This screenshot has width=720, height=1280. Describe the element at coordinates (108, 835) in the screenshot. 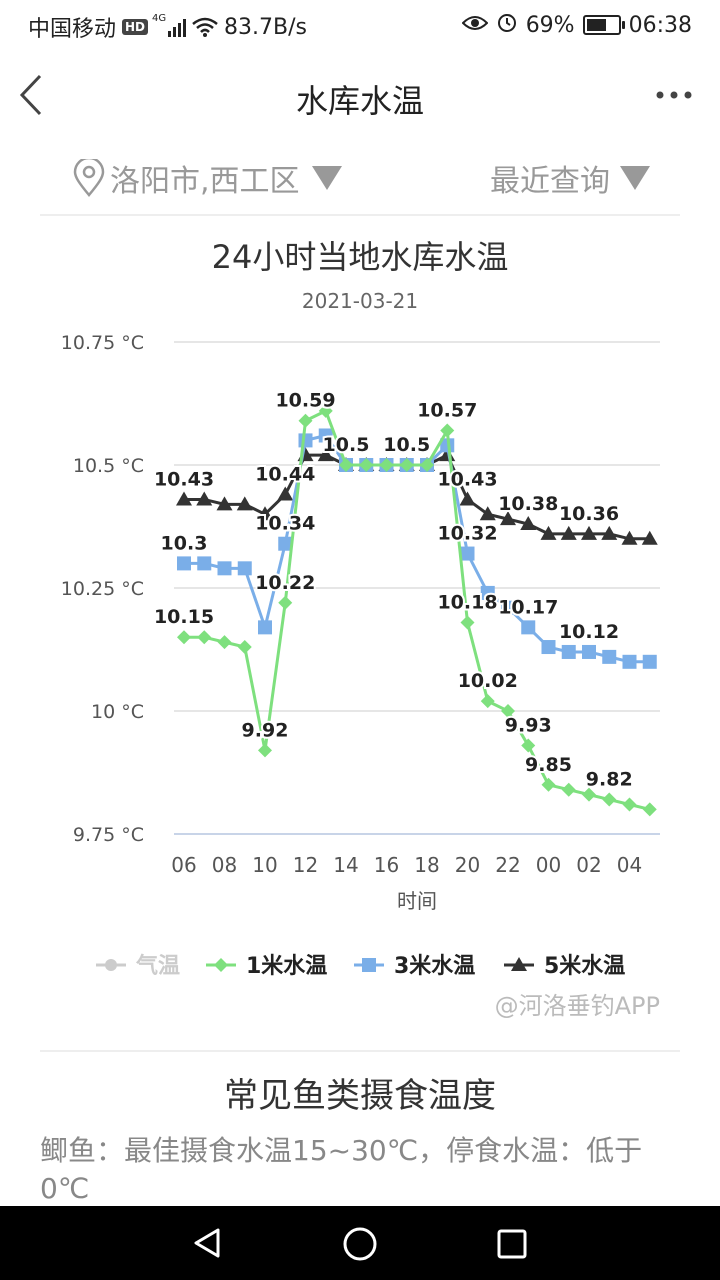

I see `y-tick-label: 9.75 °C` at that location.